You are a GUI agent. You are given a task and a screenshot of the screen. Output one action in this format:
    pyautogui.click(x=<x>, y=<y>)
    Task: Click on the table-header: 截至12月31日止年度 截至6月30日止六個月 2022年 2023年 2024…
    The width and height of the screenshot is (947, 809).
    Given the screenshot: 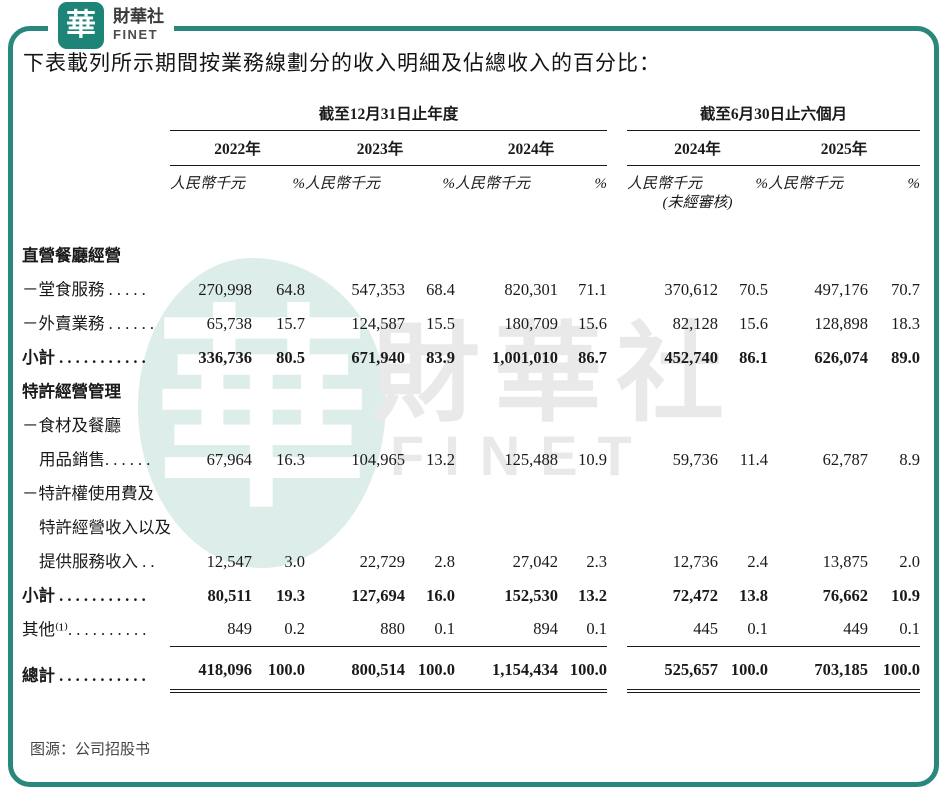 What is the action you would take?
    pyautogui.click(x=471, y=156)
    